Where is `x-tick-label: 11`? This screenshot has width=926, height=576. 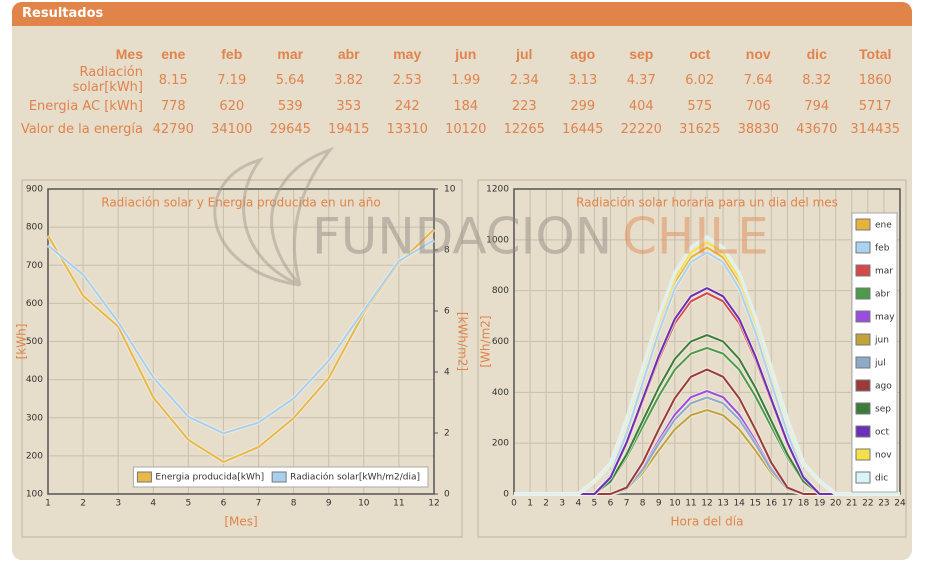 x-tick-label: 11 is located at coordinates (690, 504).